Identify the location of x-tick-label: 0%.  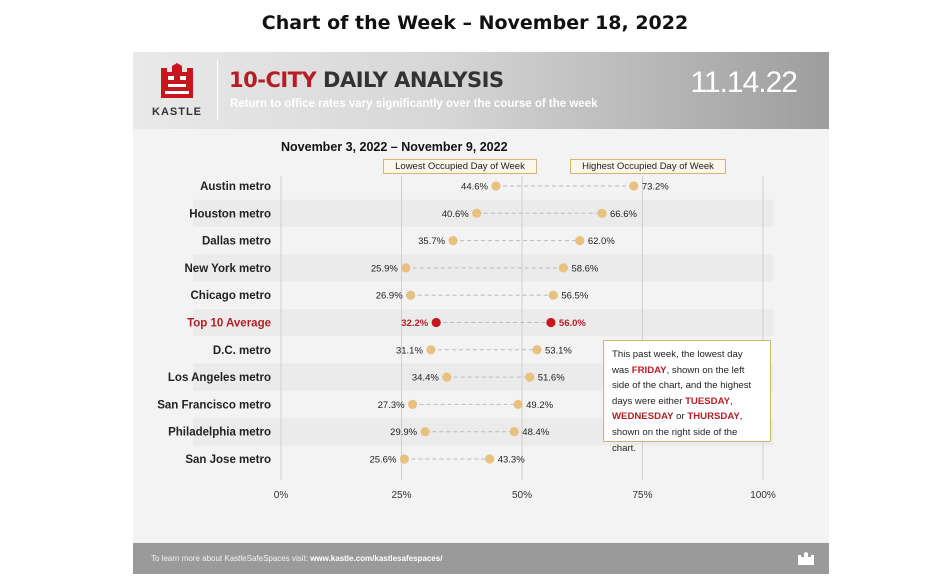
(281, 495).